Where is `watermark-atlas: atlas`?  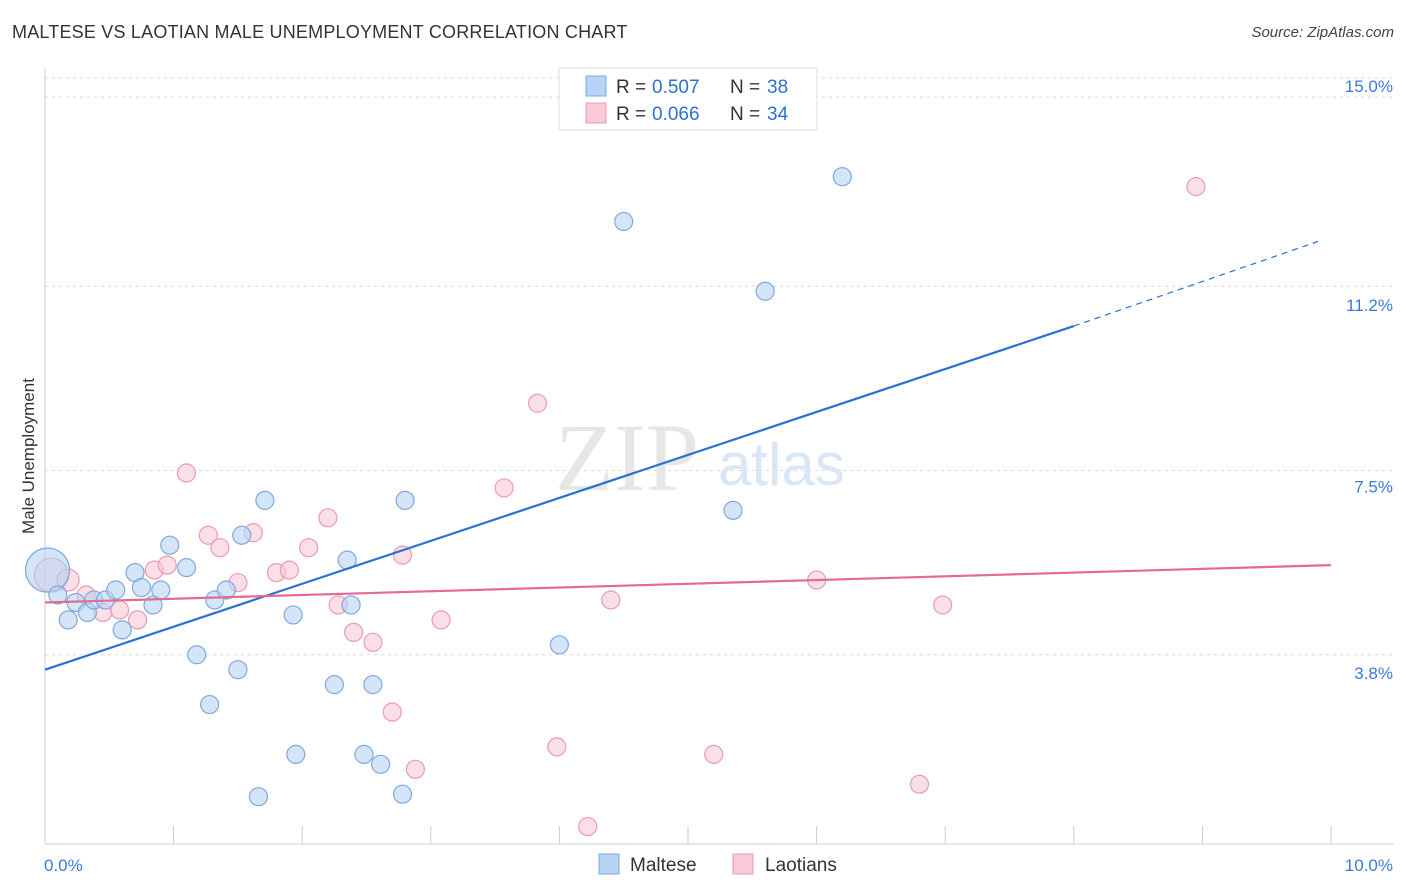
watermark-atlas: atlas is located at coordinates (781, 464).